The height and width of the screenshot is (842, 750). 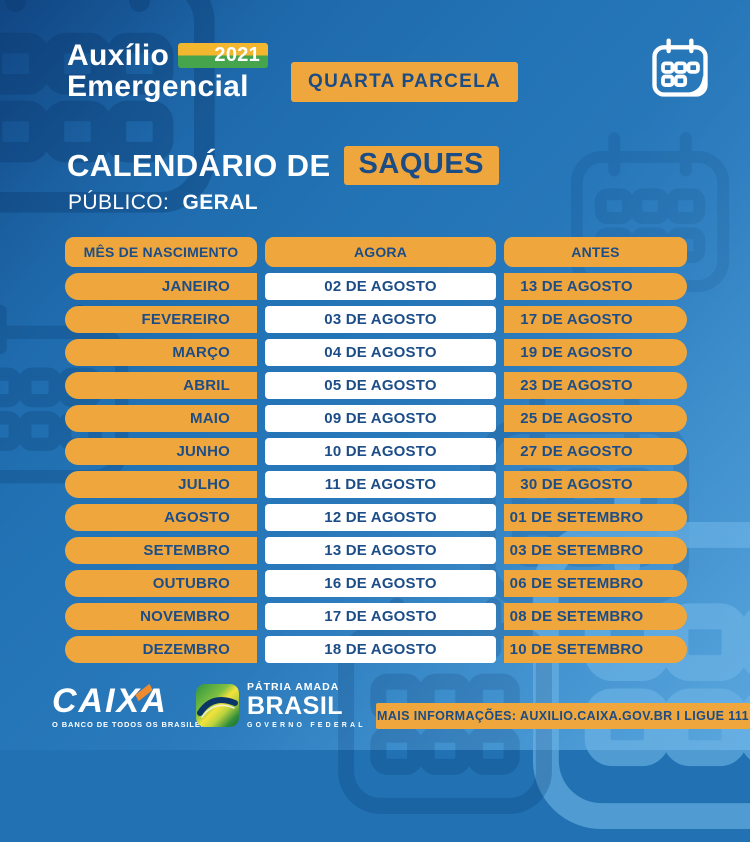 What do you see at coordinates (595, 319) in the screenshot?
I see `antes-date-cell: 17 DE AGOSTO` at bounding box center [595, 319].